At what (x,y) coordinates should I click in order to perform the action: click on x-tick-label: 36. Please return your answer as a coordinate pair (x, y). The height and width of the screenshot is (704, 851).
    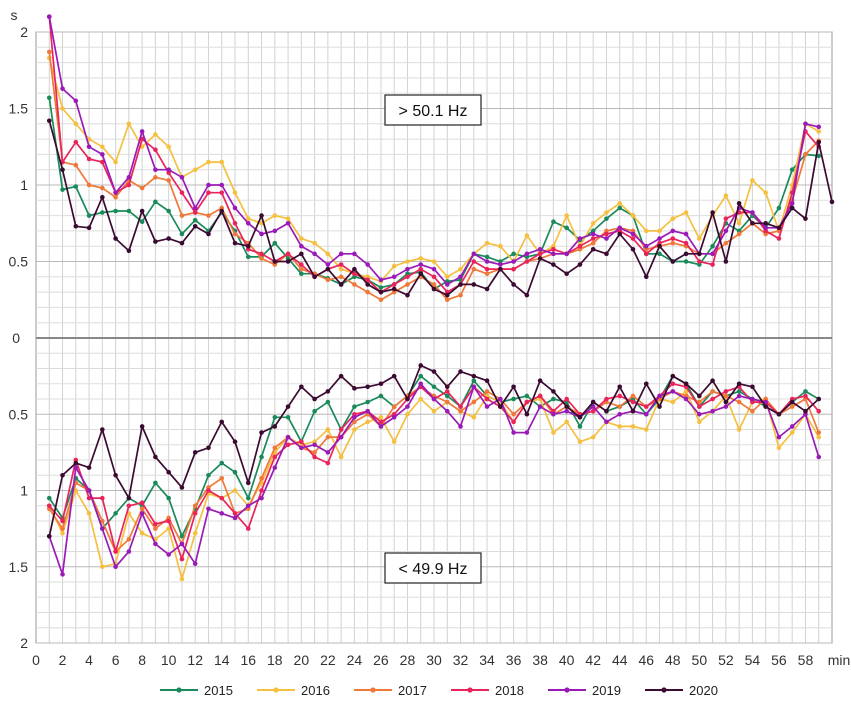
    Looking at the image, I should click on (514, 660).